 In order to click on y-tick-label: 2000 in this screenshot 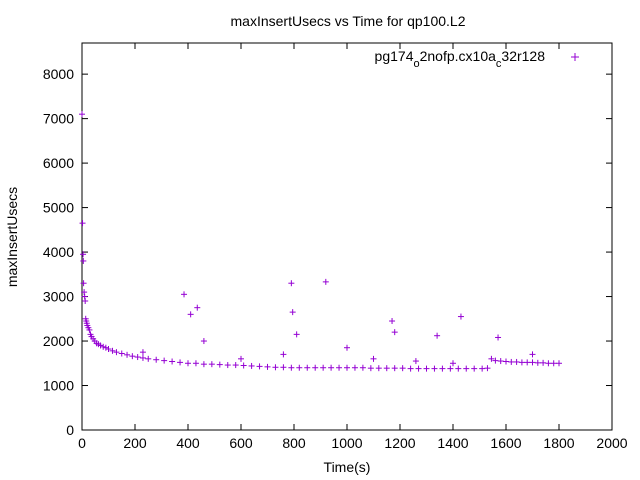, I will do `click(58, 341)`.